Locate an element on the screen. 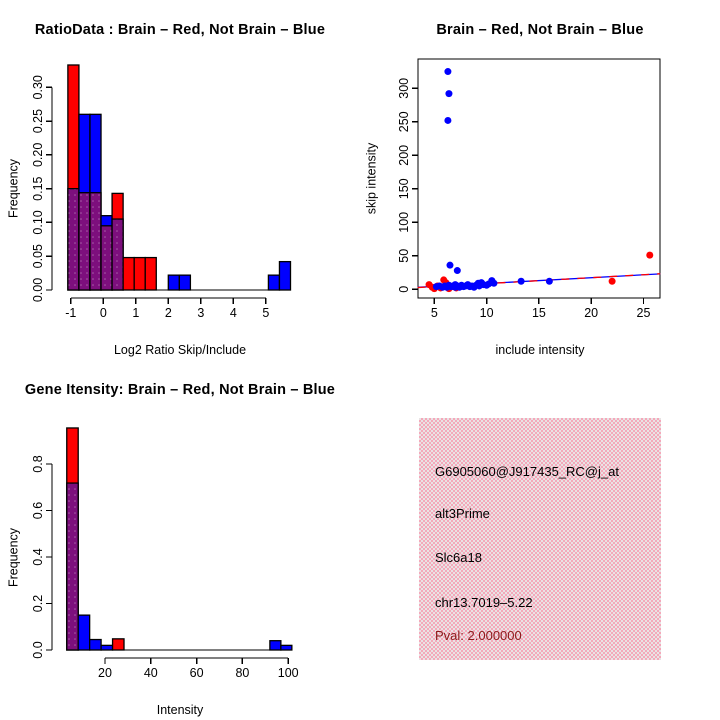 This screenshot has width=720, height=720. svg-text: 0.10 is located at coordinates (38, 222).